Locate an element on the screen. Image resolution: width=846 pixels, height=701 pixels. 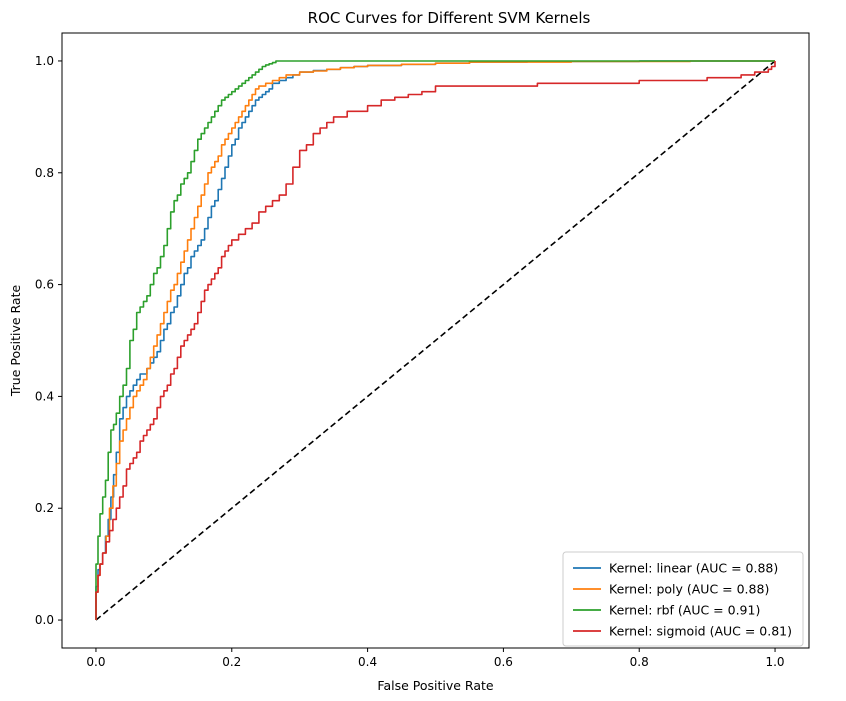
legend-entry-label: Kernel: rbf (AUC = 0.91) is located at coordinates (684, 610).